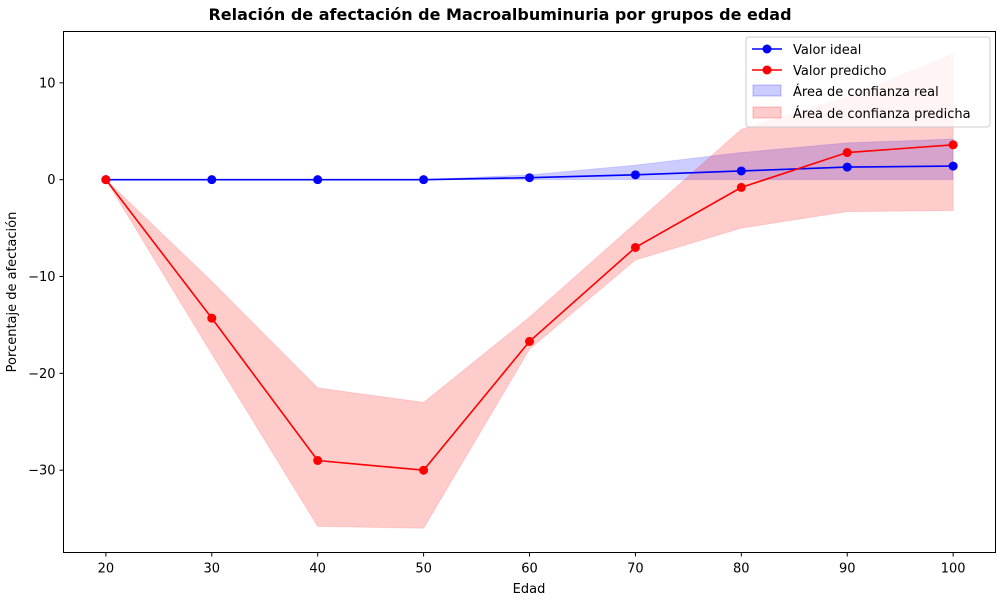 The height and width of the screenshot is (600, 1000). I want to click on y-tick-label--20: −20, so click(41, 374).